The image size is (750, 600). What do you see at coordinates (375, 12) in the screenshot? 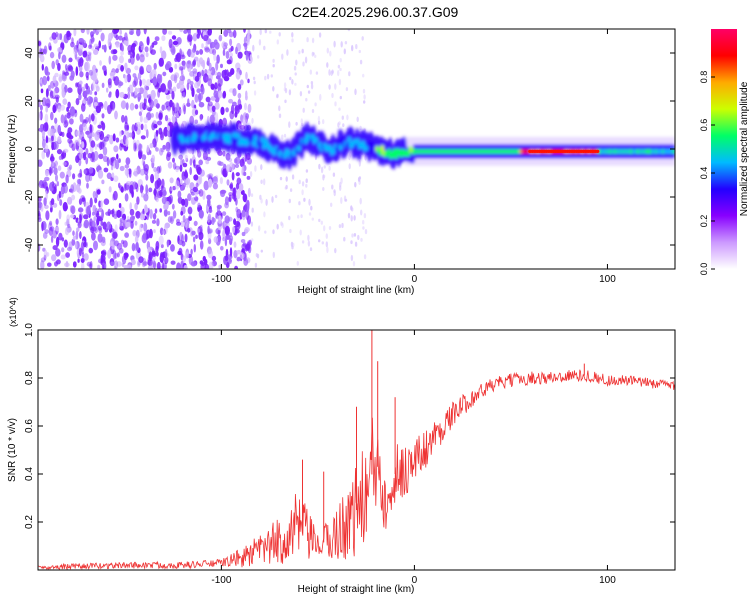
I see `figure-title: C2E4.2025.296.00.37.G09` at bounding box center [375, 12].